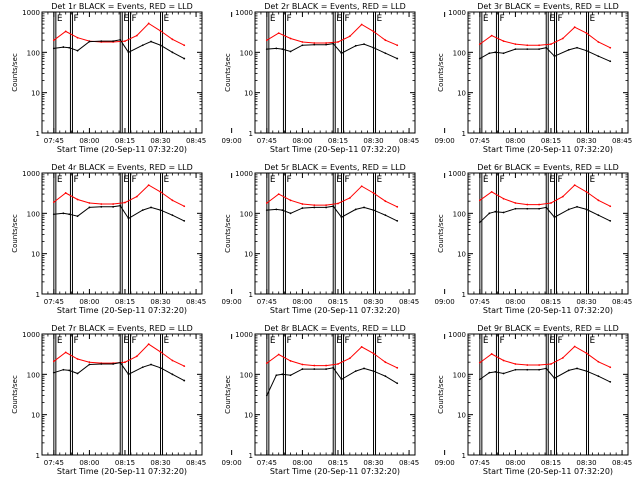 This screenshot has height=480, width=640. What do you see at coordinates (125, 302) in the screenshot?
I see `x-tick-label: 08:15` at bounding box center [125, 302].